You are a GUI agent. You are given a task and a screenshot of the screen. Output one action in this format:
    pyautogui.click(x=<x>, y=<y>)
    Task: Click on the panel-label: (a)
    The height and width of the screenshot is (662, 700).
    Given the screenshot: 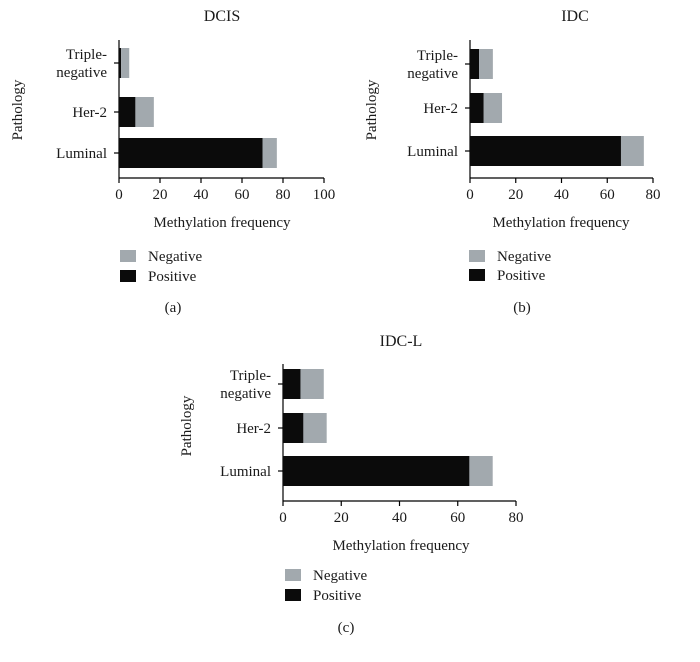 What is the action you would take?
    pyautogui.click(x=173, y=308)
    